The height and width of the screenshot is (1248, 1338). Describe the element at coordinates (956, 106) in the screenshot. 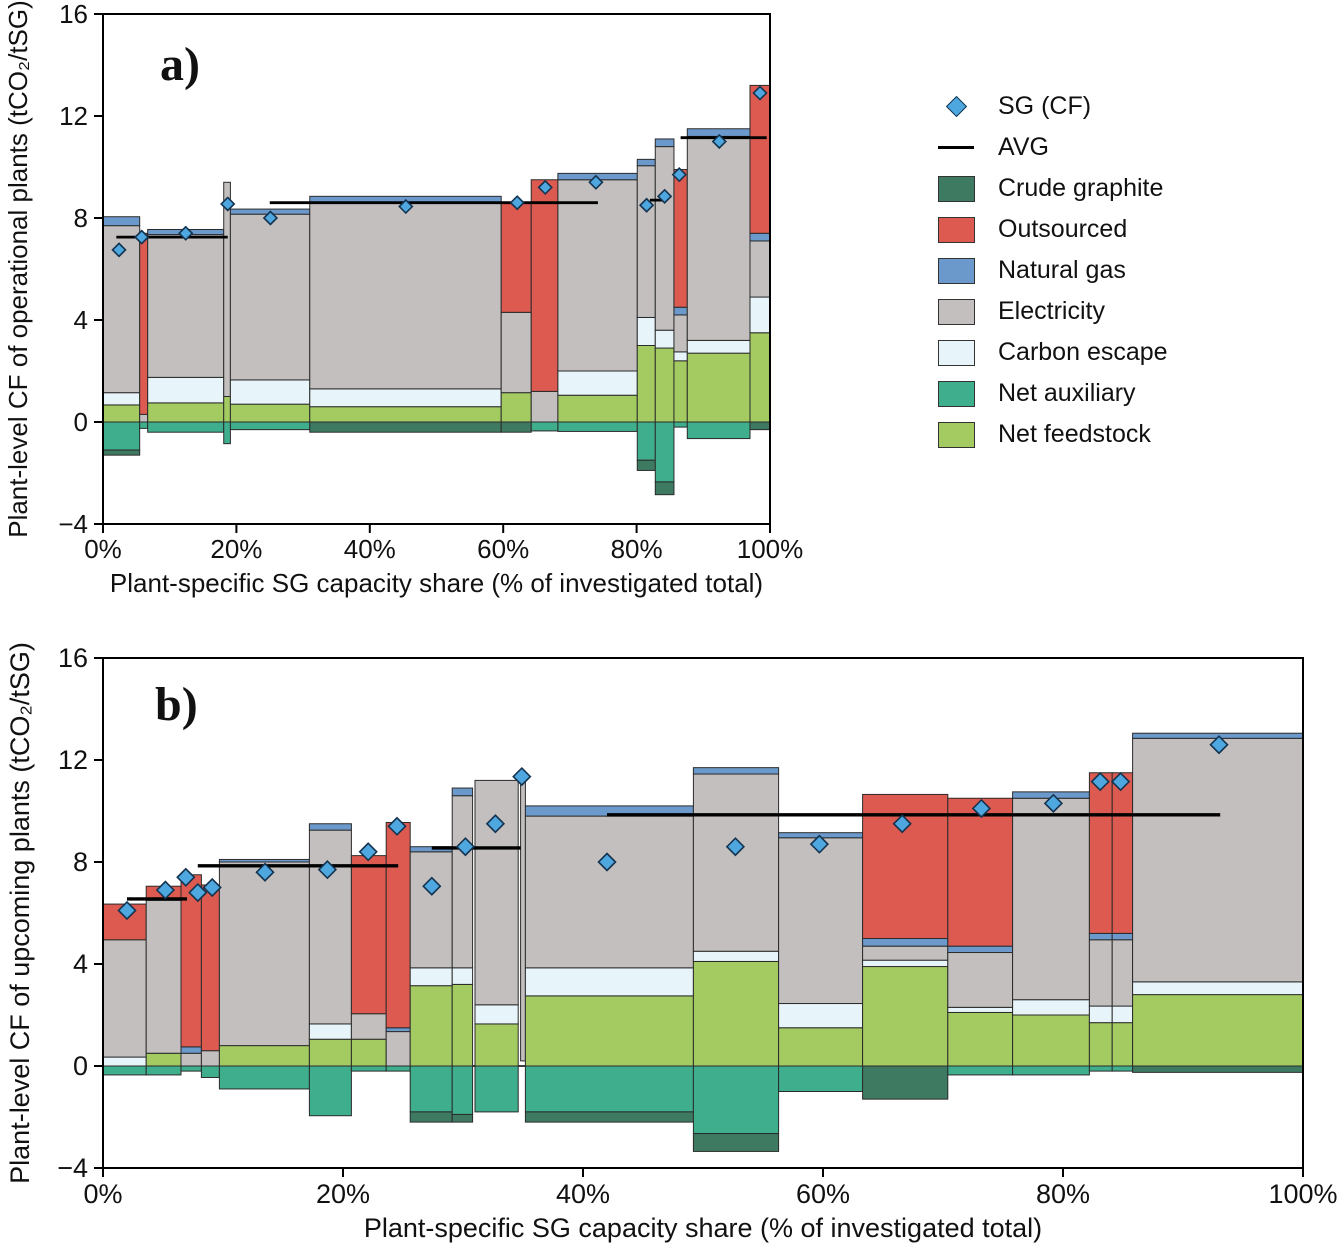

I see `legend-key-sg_cf` at that location.